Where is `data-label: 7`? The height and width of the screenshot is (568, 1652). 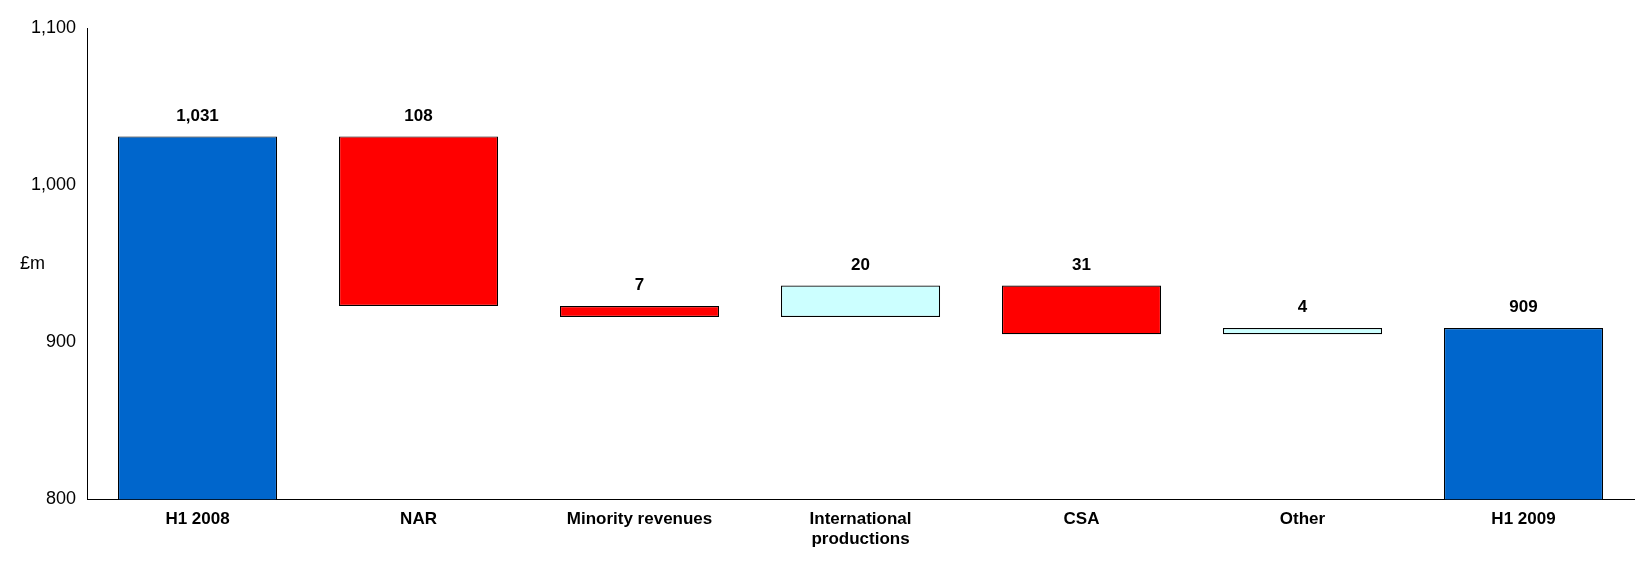
data-label: 7 is located at coordinates (639, 285).